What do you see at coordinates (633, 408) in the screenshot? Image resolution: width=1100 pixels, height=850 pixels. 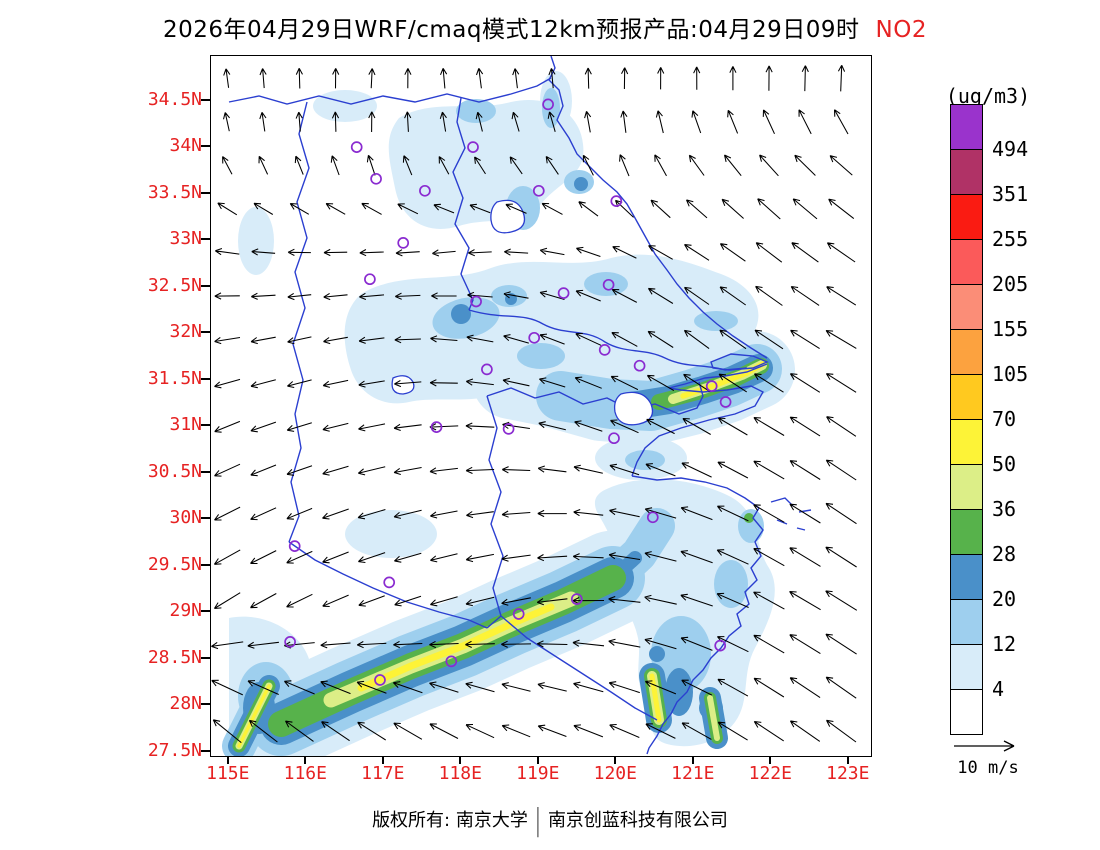 I see `lake-taihu` at bounding box center [633, 408].